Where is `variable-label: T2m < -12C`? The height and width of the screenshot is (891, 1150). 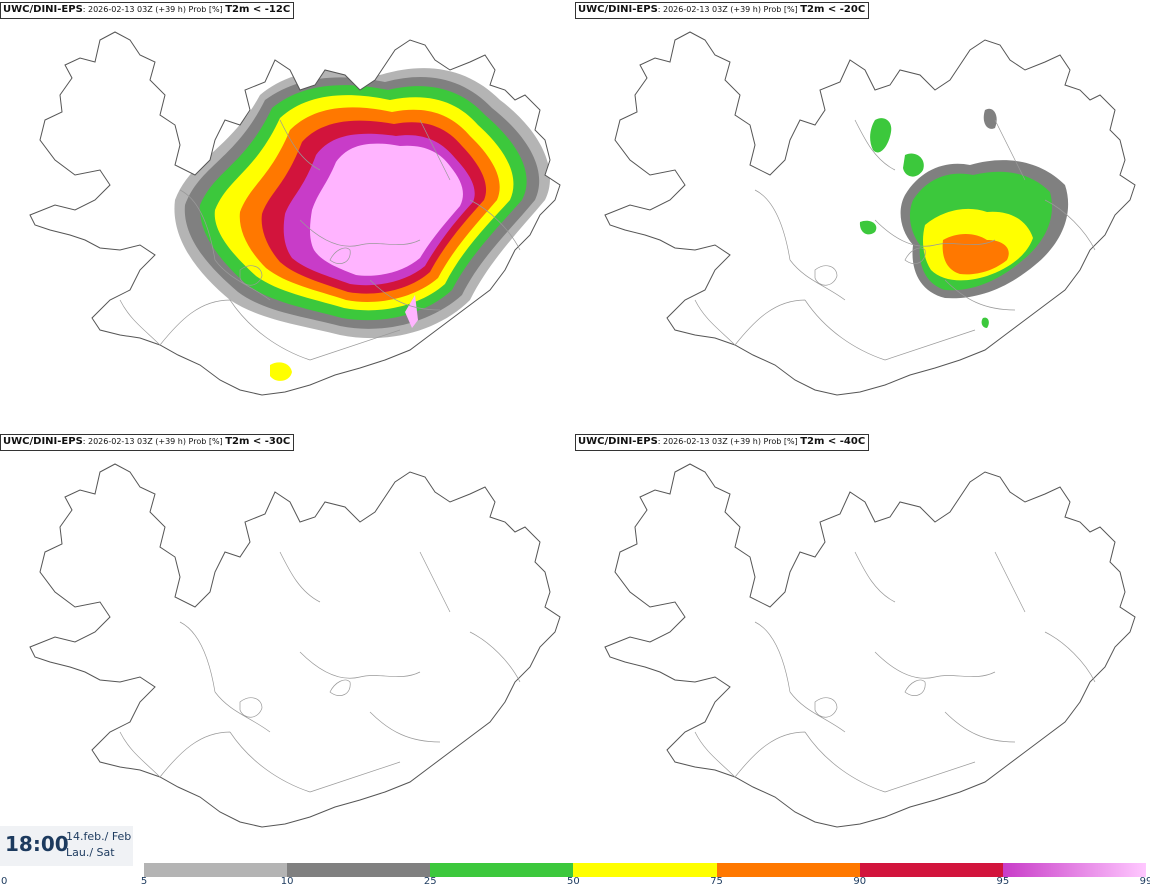 variable-label: T2m < -12C is located at coordinates (258, 9).